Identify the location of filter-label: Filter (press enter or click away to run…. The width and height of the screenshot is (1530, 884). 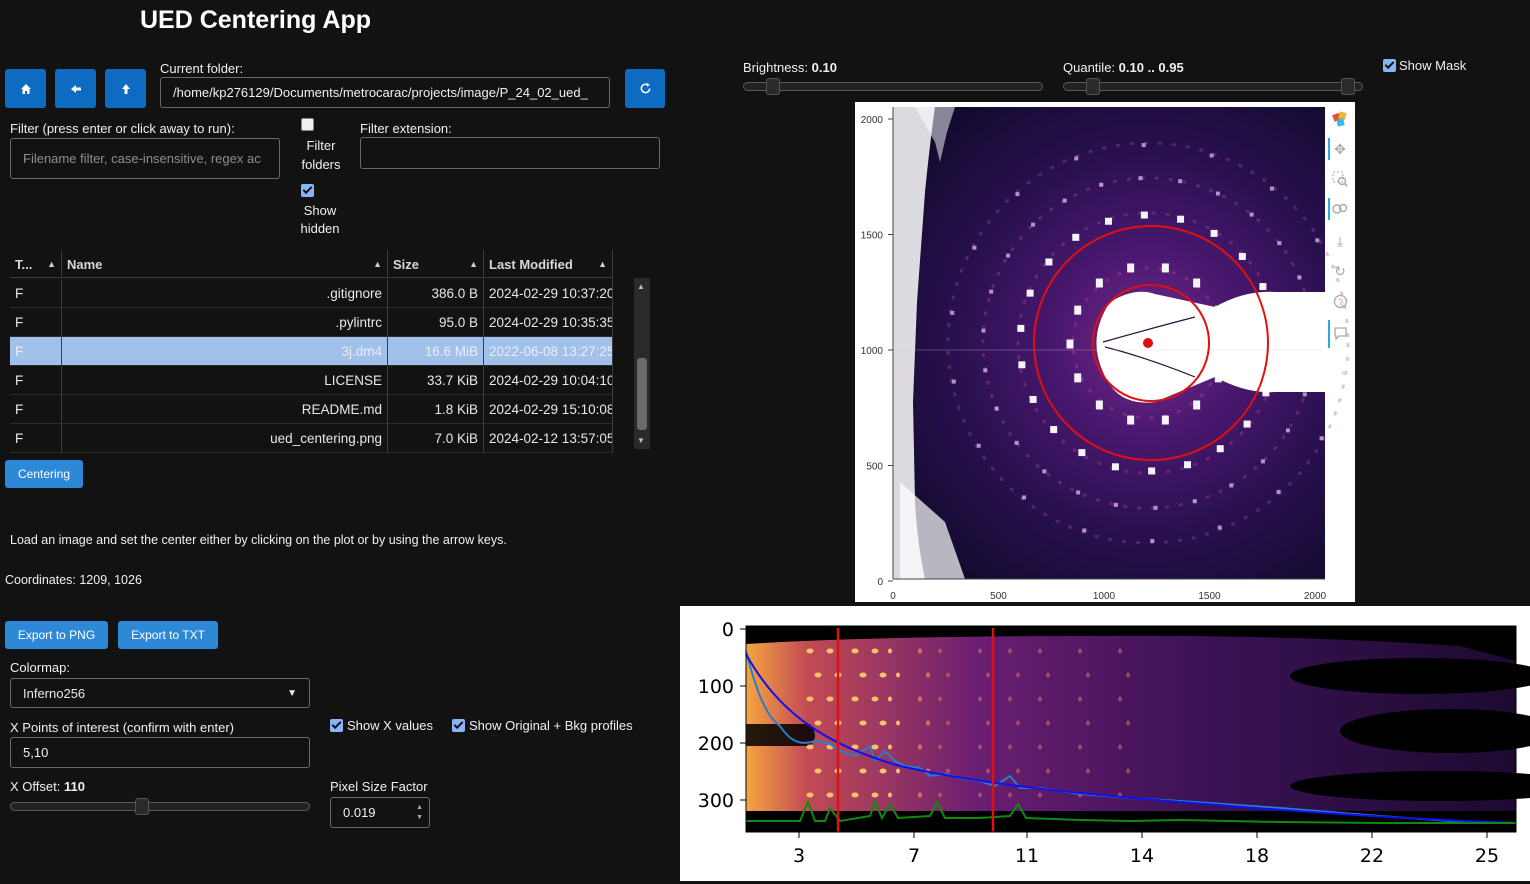
(122, 128).